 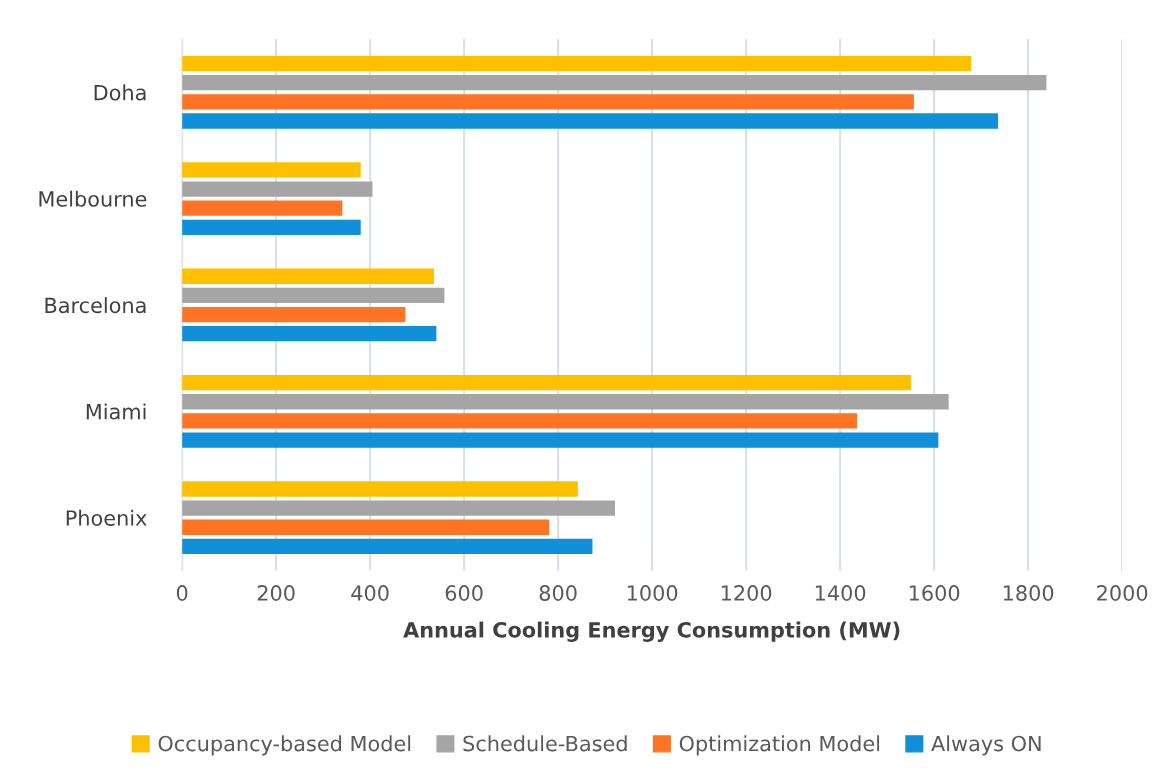 What do you see at coordinates (986, 745) in the screenshot?
I see `legend-label: Always ON` at bounding box center [986, 745].